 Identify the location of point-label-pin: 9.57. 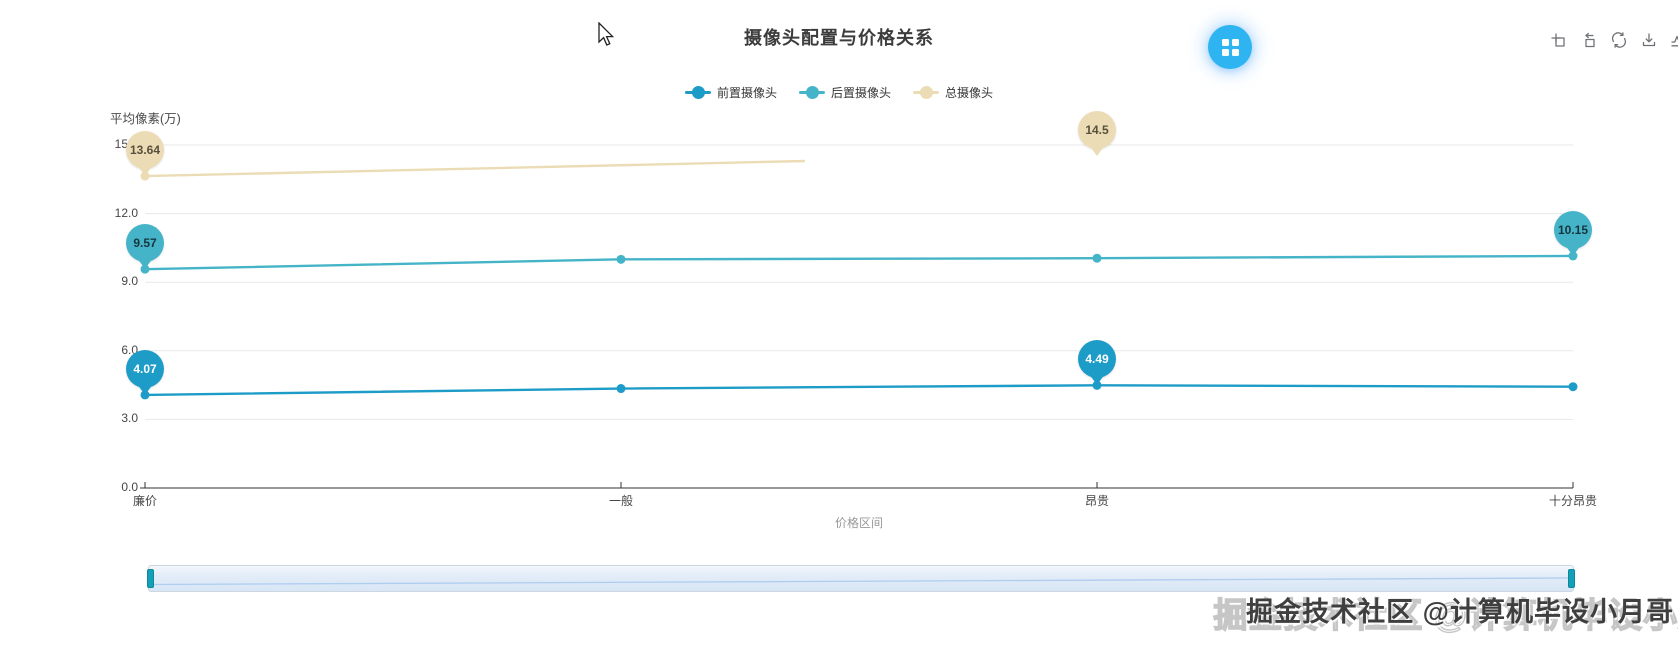
(145, 247).